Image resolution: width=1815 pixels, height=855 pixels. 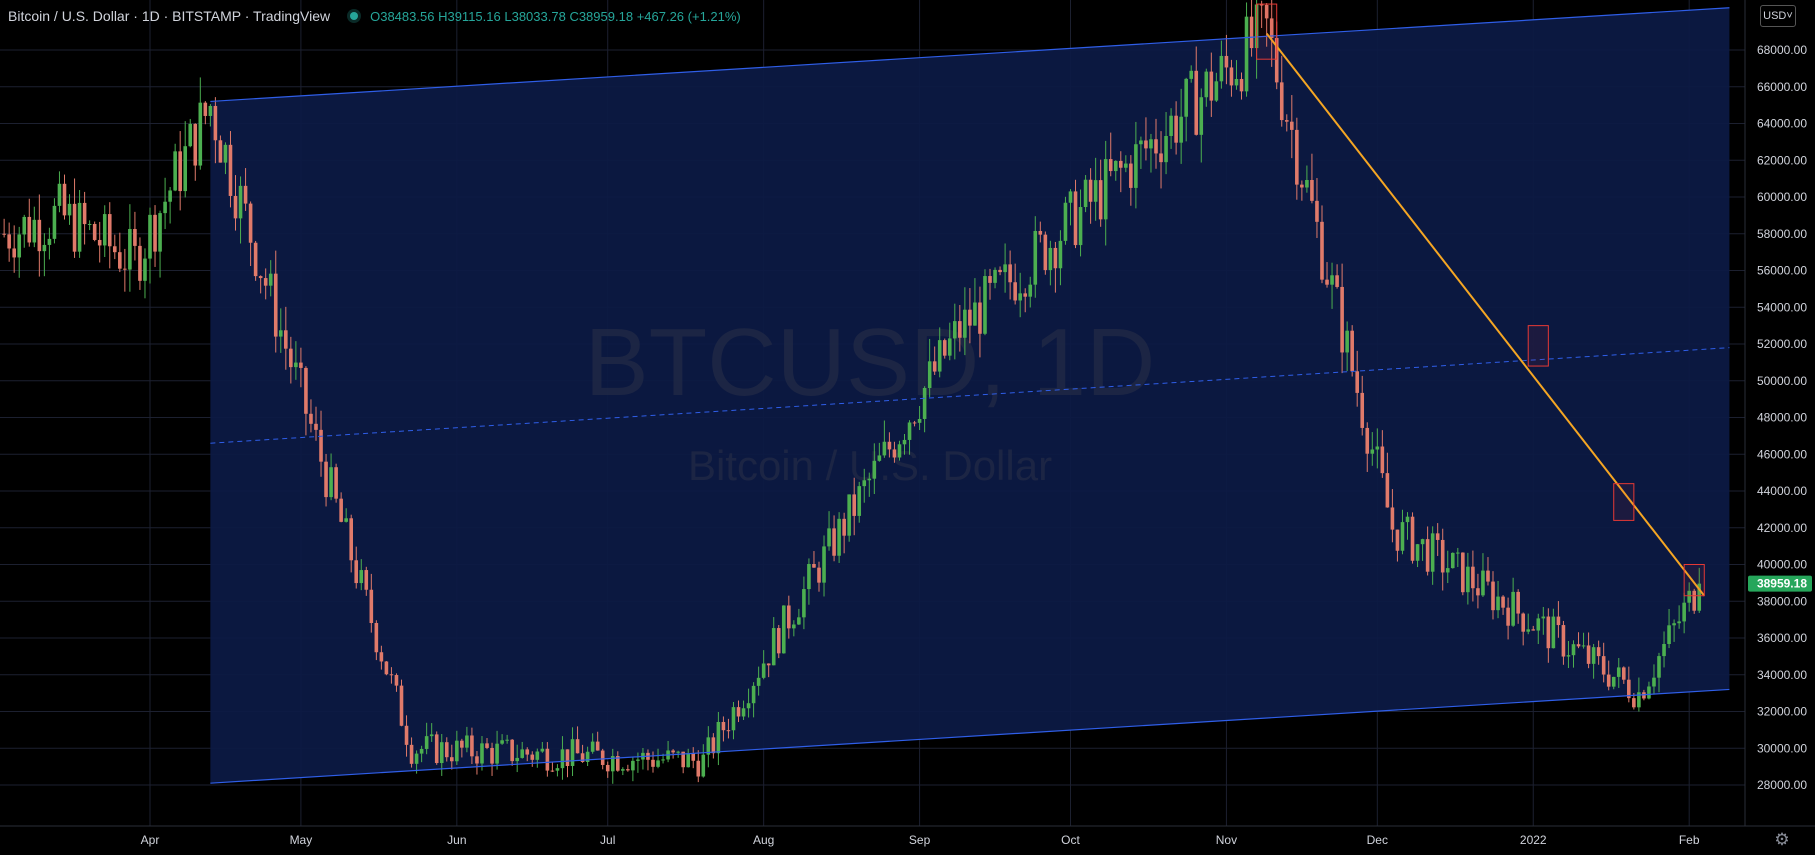 I want to click on price-tick-label: 48000.00, so click(x=1782, y=418).